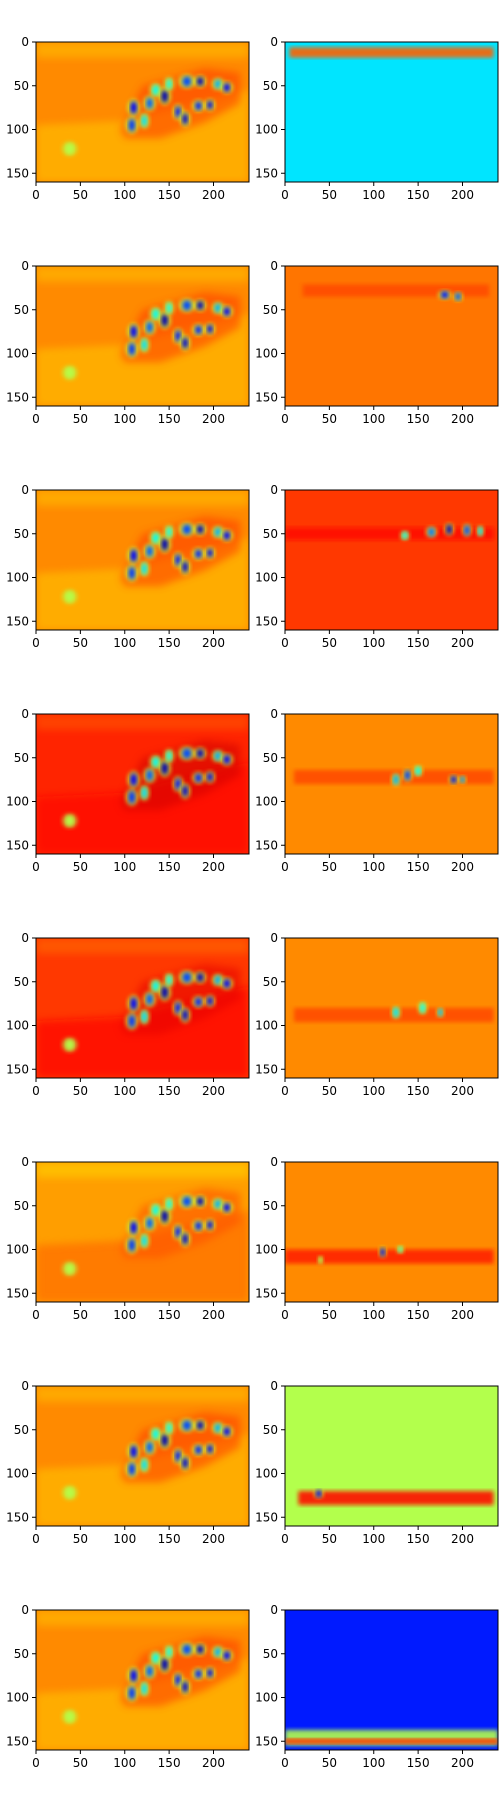 The height and width of the screenshot is (1800, 500). I want to click on panel-r7-c2: 0 50 100 150 200 0 50 100 150, so click(377, 1462).